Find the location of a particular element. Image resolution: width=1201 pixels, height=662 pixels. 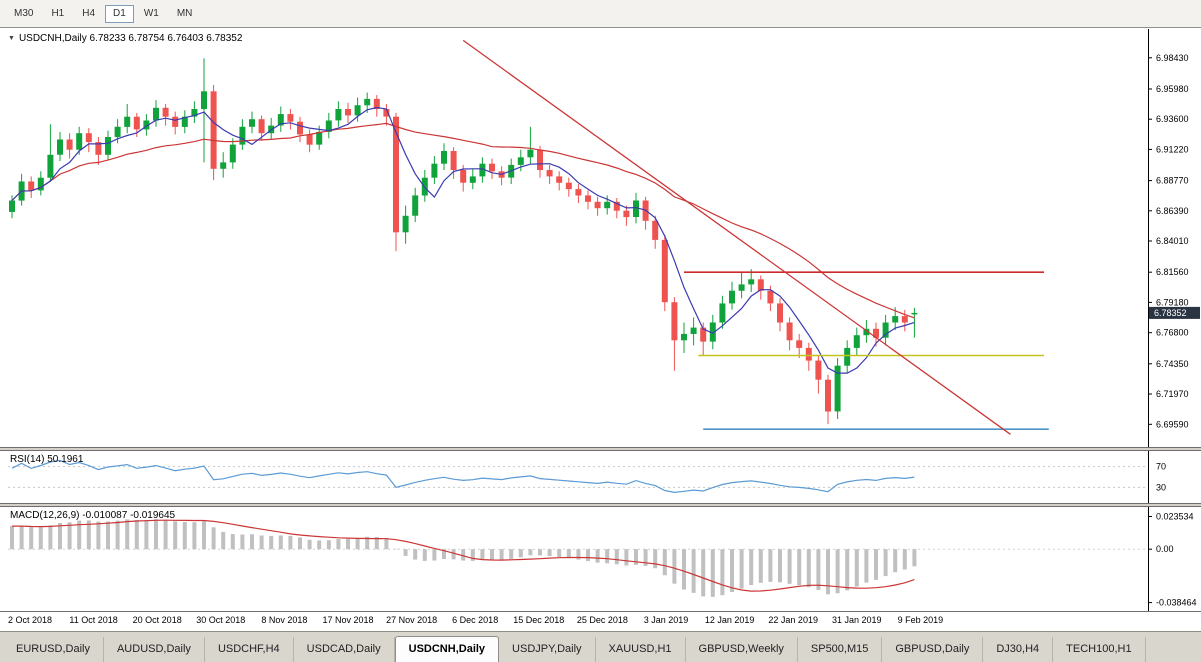

date-axis-label: 11 Oct 2018 is located at coordinates (93, 620).